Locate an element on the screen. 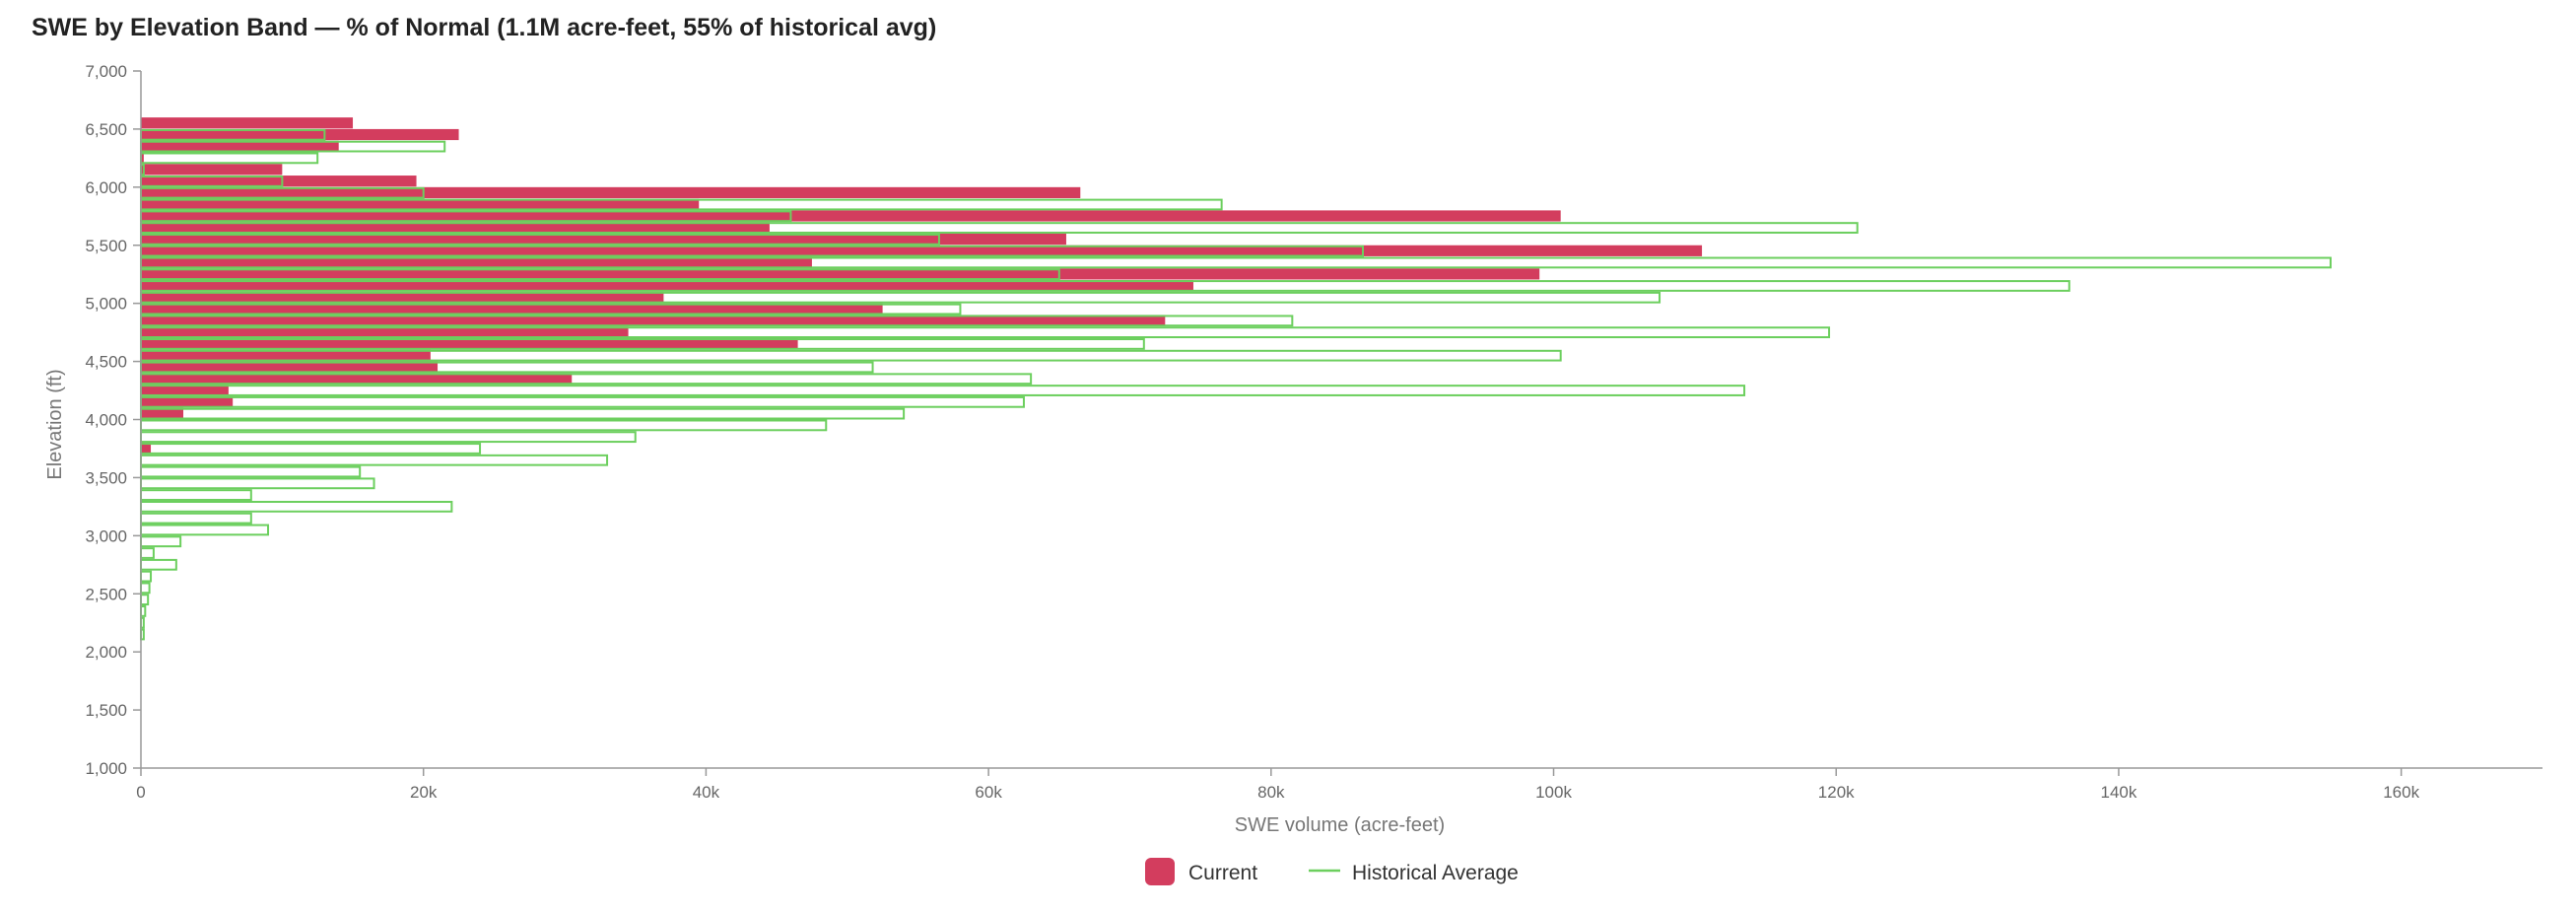 This screenshot has width=2576, height=913. legend: Current Historical Average is located at coordinates (1332, 871).